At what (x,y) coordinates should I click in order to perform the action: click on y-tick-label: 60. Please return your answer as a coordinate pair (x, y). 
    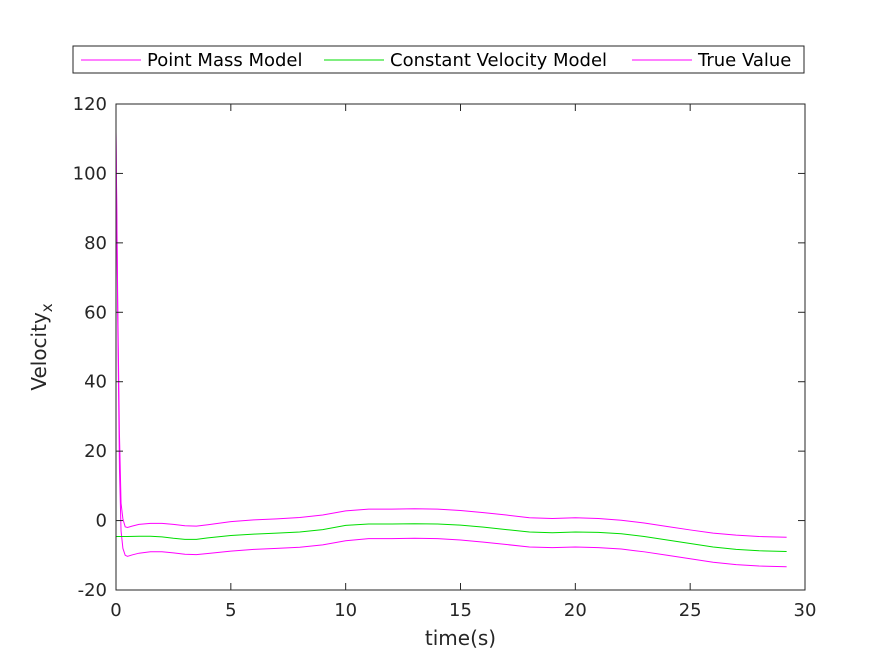
    Looking at the image, I should click on (95, 312).